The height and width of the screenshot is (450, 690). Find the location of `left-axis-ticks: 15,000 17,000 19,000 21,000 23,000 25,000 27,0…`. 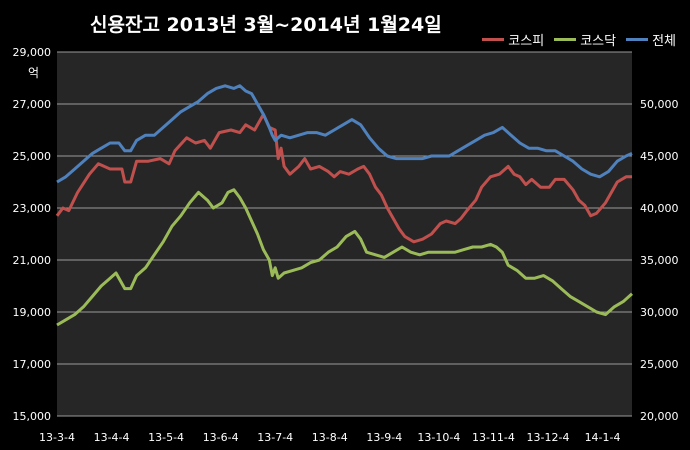

left-axis-ticks: 15,000 17,000 19,000 21,000 23,000 25,000 27,0… is located at coordinates (32, 234).